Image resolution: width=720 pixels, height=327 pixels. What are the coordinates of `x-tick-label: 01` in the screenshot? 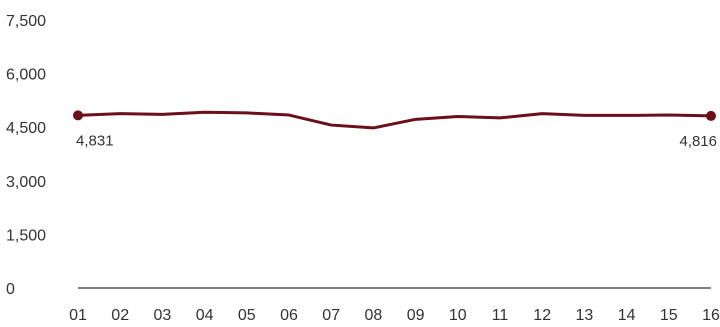 It's located at (78, 315).